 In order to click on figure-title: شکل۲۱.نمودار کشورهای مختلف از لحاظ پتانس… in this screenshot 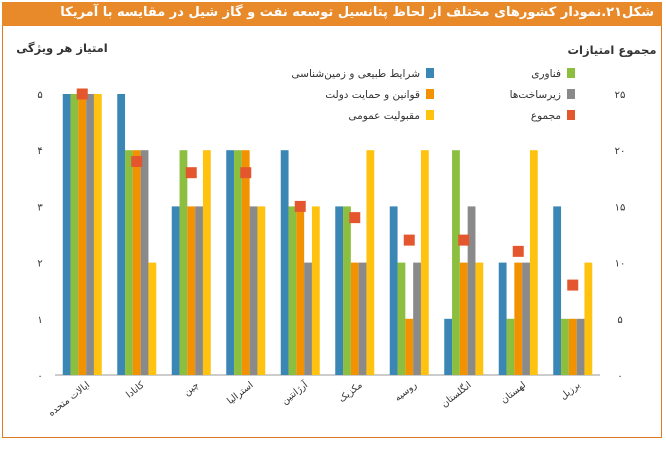, I will do `click(357, 12)`.